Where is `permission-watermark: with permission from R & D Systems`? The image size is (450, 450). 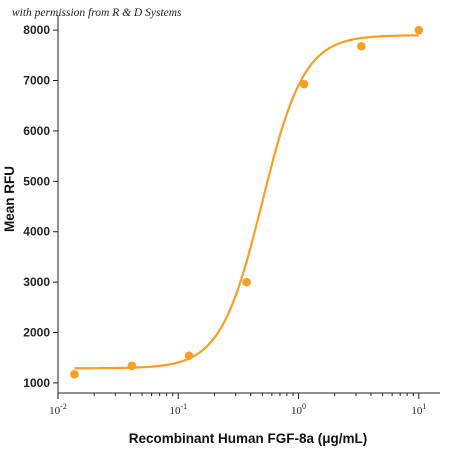 permission-watermark: with permission from R & D Systems is located at coordinates (97, 13).